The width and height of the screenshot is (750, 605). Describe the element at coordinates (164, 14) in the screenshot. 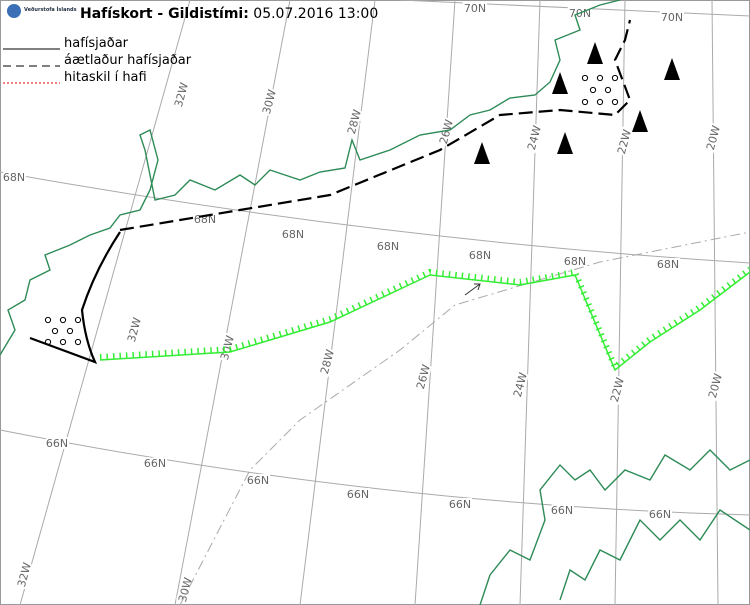

I see `title-text: Hafískort - Gildistími:` at that location.